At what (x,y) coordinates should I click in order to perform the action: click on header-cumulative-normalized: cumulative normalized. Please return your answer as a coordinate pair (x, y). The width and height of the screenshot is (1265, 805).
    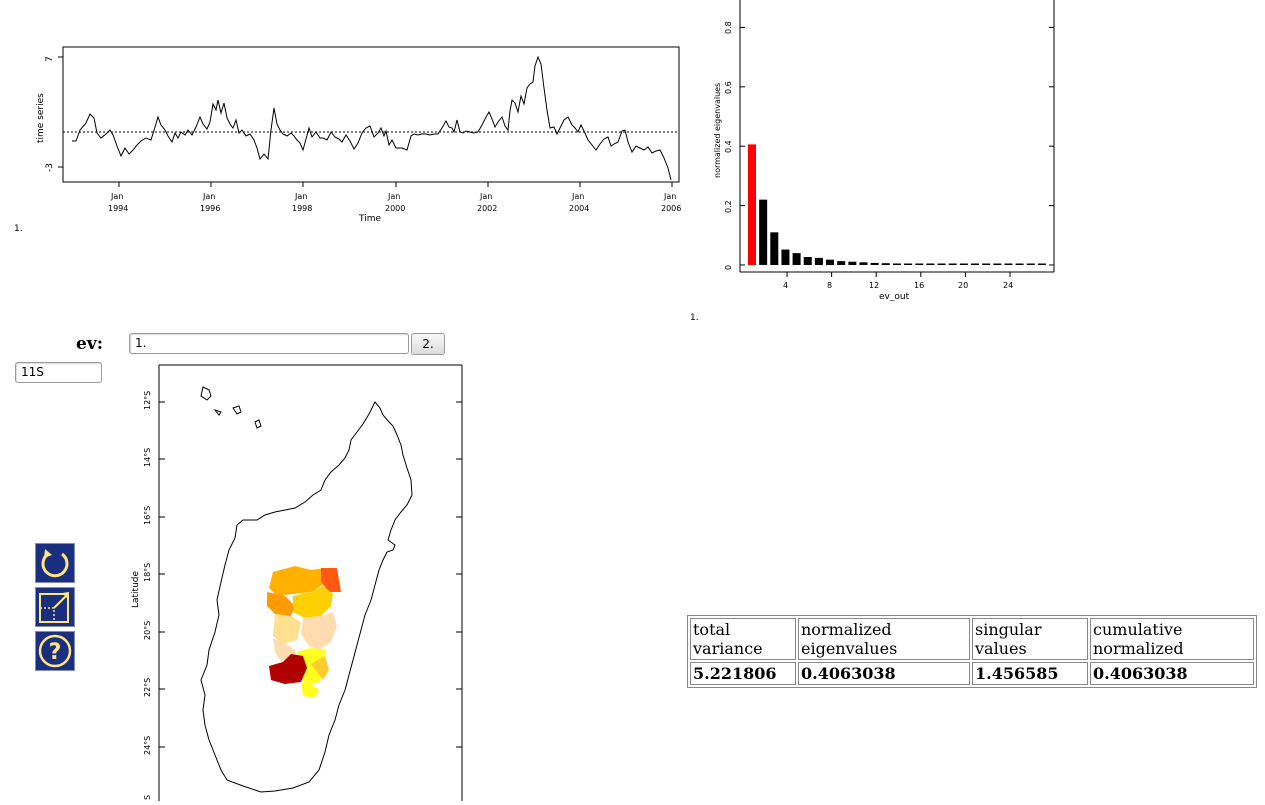
    Looking at the image, I should click on (1172, 639).